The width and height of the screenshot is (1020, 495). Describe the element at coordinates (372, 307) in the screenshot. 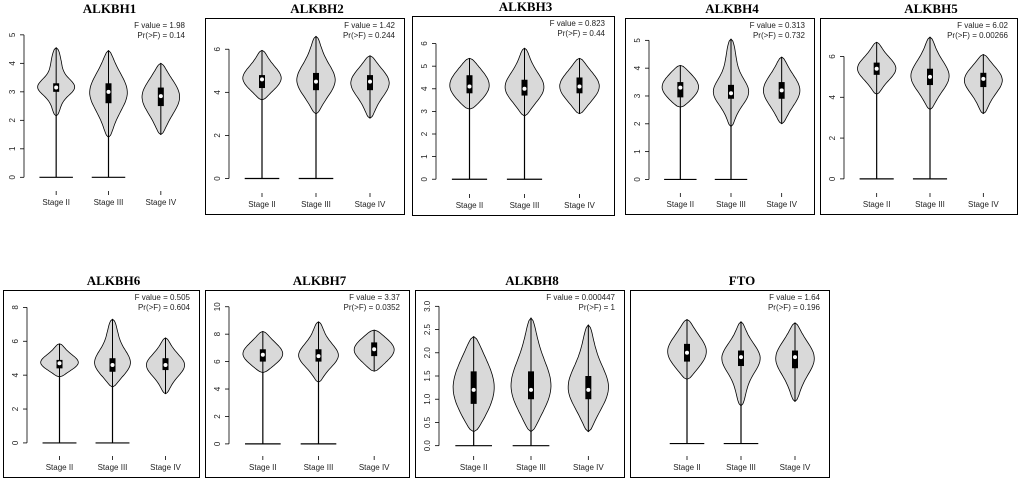

I see `annotation: Pr(>F) = 0.0352` at that location.